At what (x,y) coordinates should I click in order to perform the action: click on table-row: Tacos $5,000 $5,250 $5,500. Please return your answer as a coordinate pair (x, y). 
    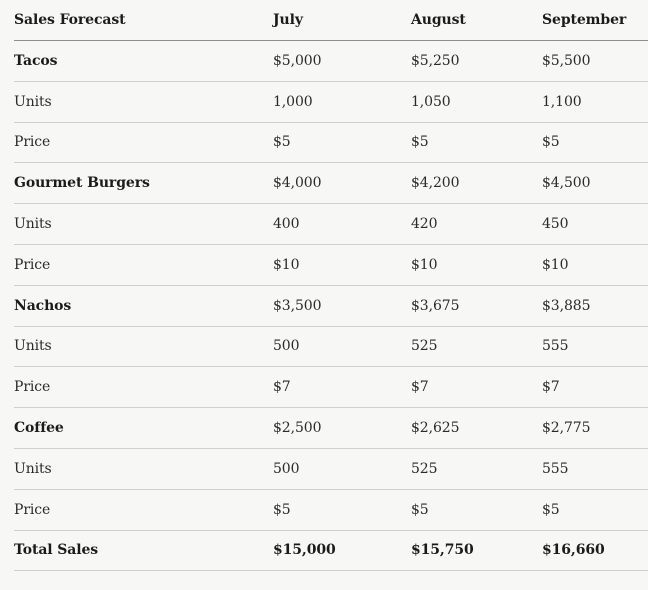
    Looking at the image, I should click on (331, 61).